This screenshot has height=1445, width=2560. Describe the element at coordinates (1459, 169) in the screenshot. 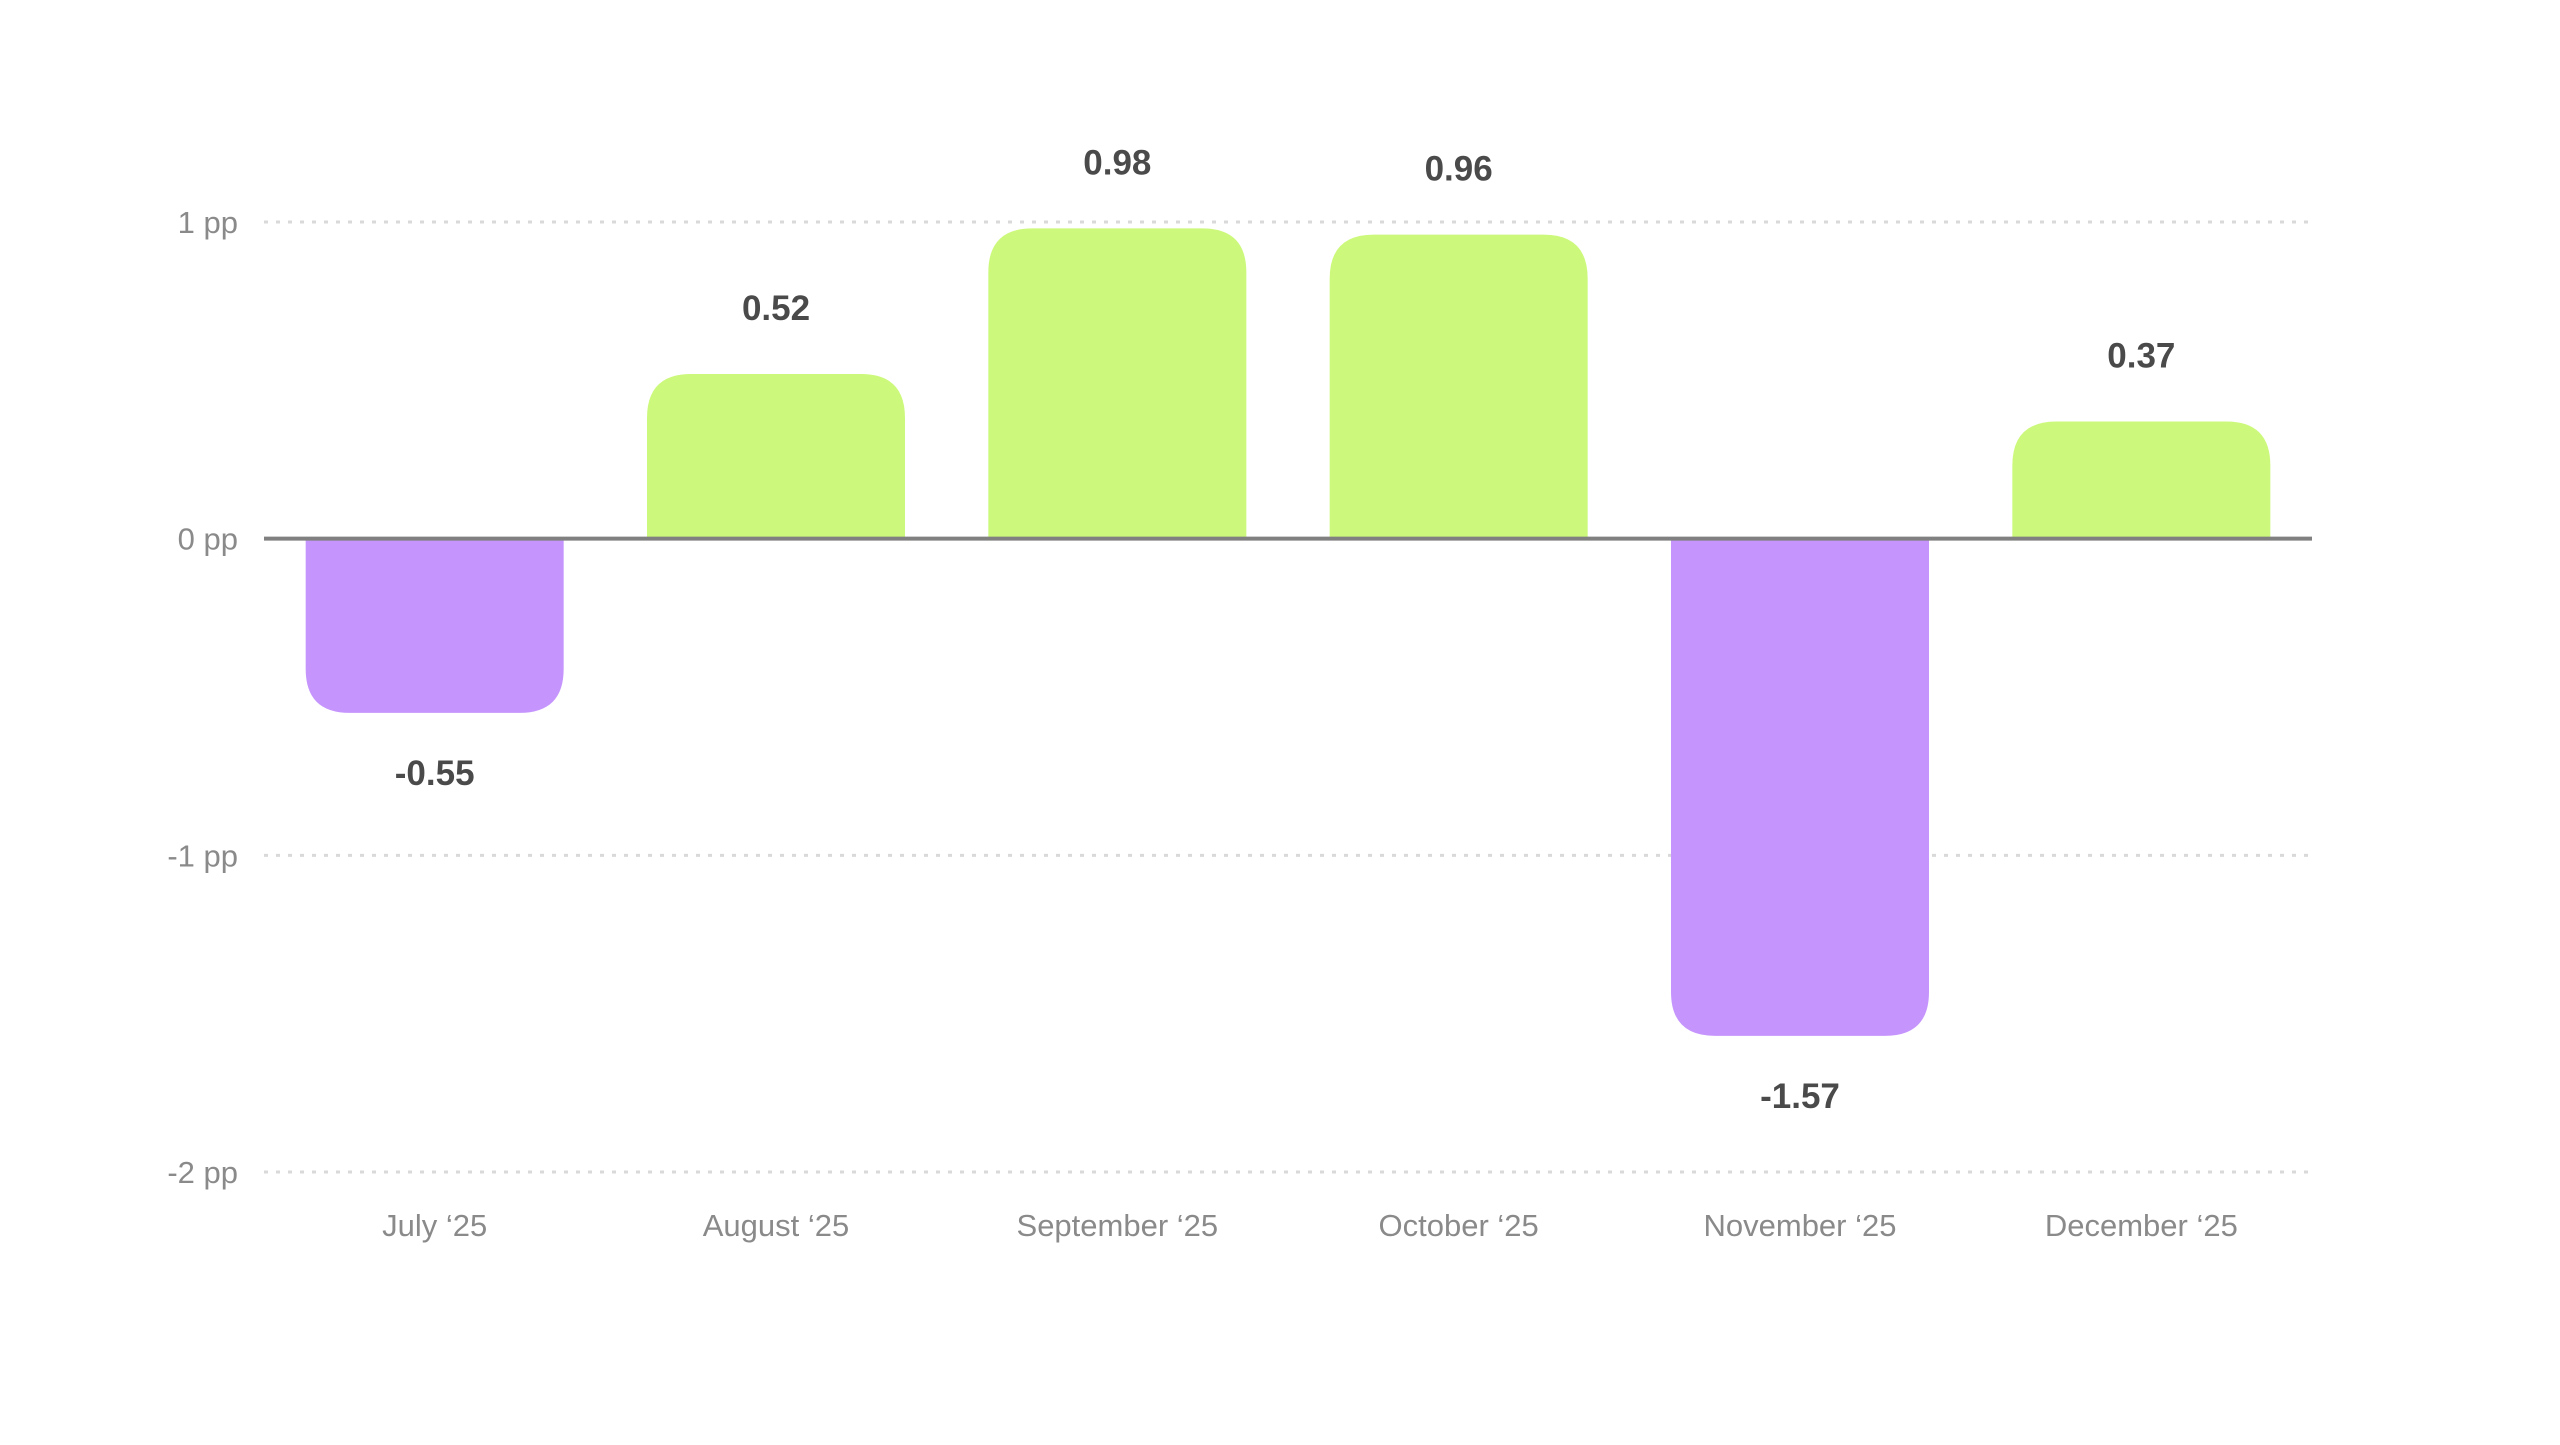

I see `data-label: 0.96` at that location.